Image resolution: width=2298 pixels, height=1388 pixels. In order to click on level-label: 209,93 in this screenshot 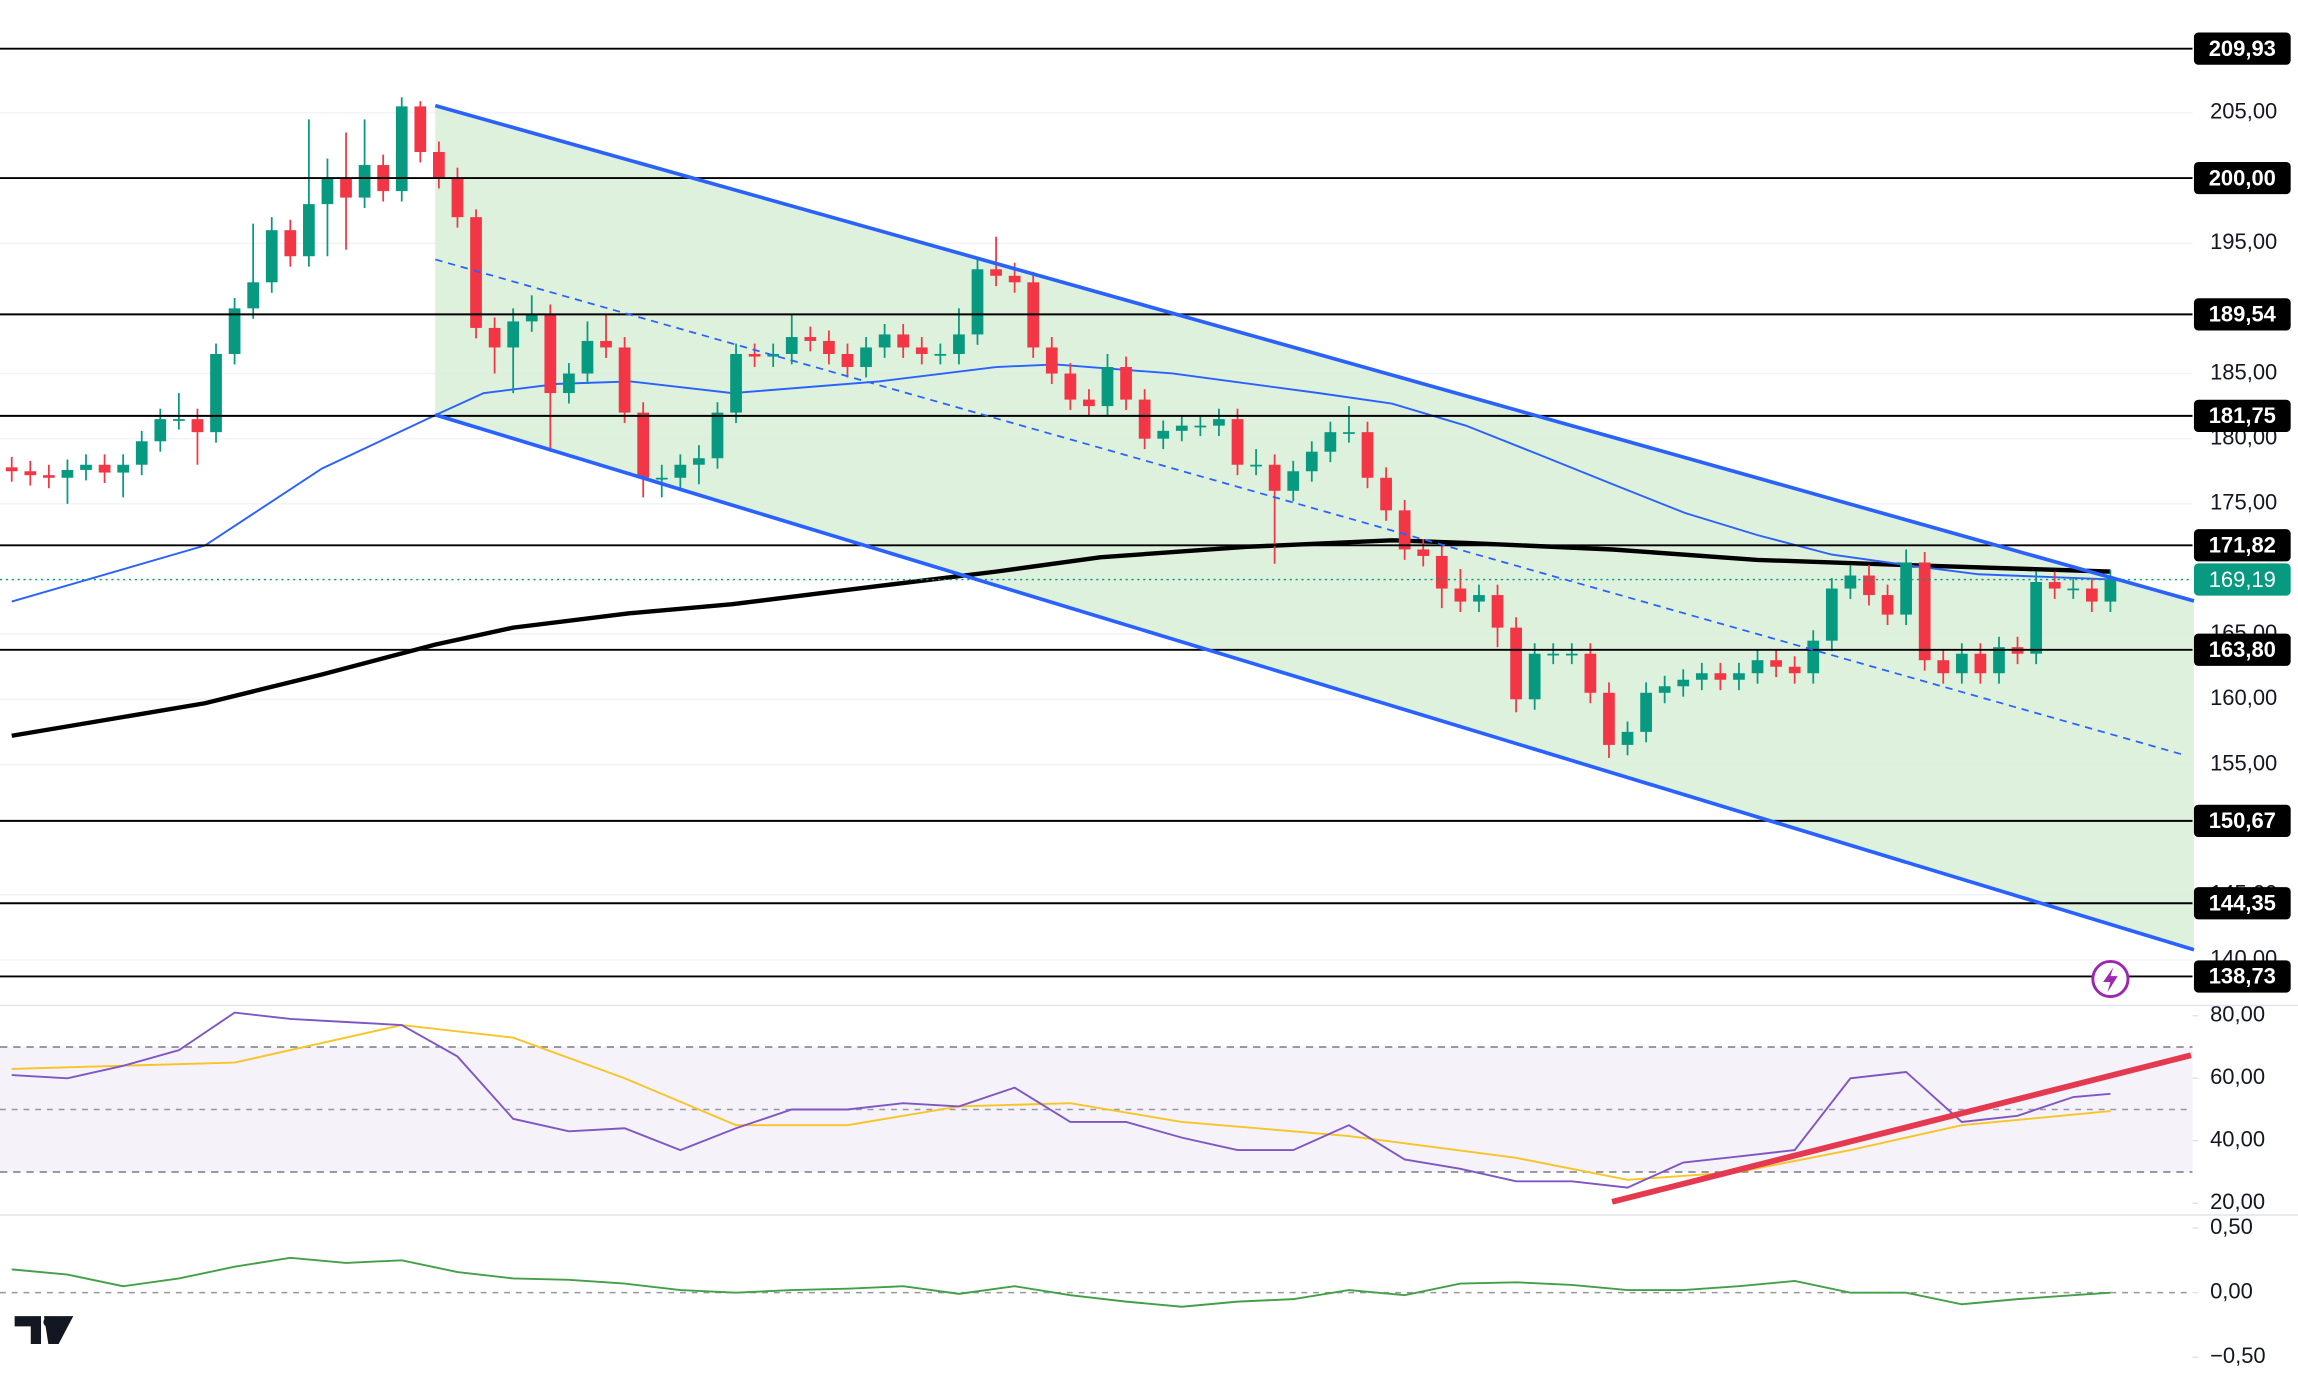, I will do `click(2242, 48)`.